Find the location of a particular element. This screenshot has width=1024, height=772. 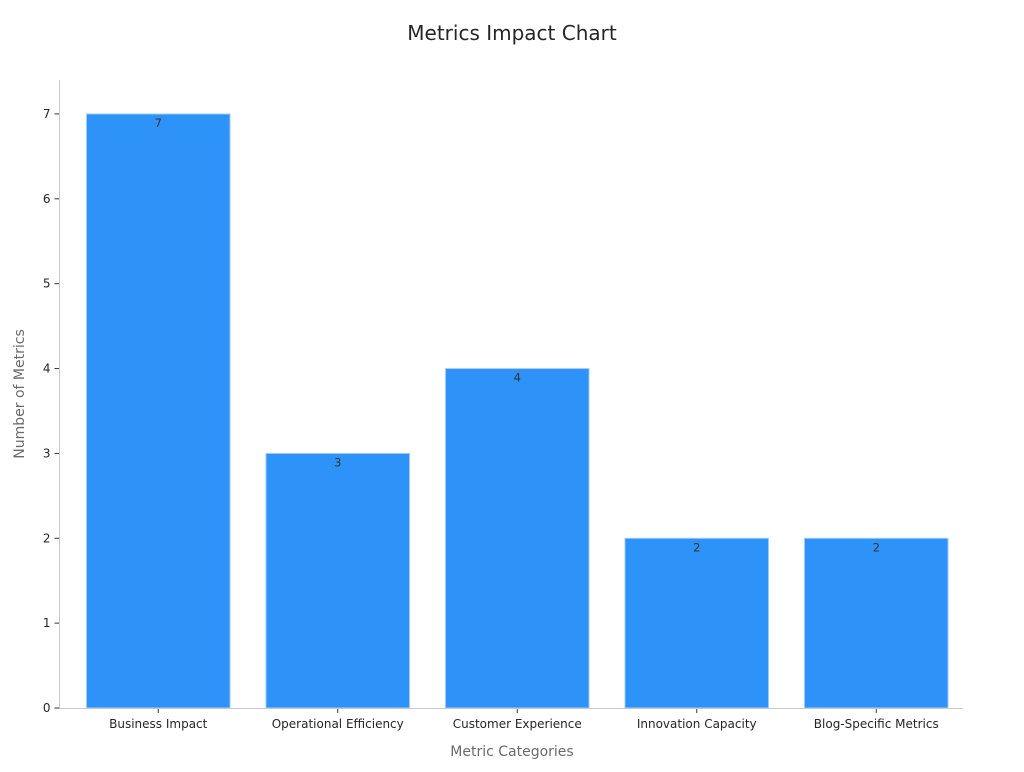

y-tick-label: 2 is located at coordinates (47, 538).